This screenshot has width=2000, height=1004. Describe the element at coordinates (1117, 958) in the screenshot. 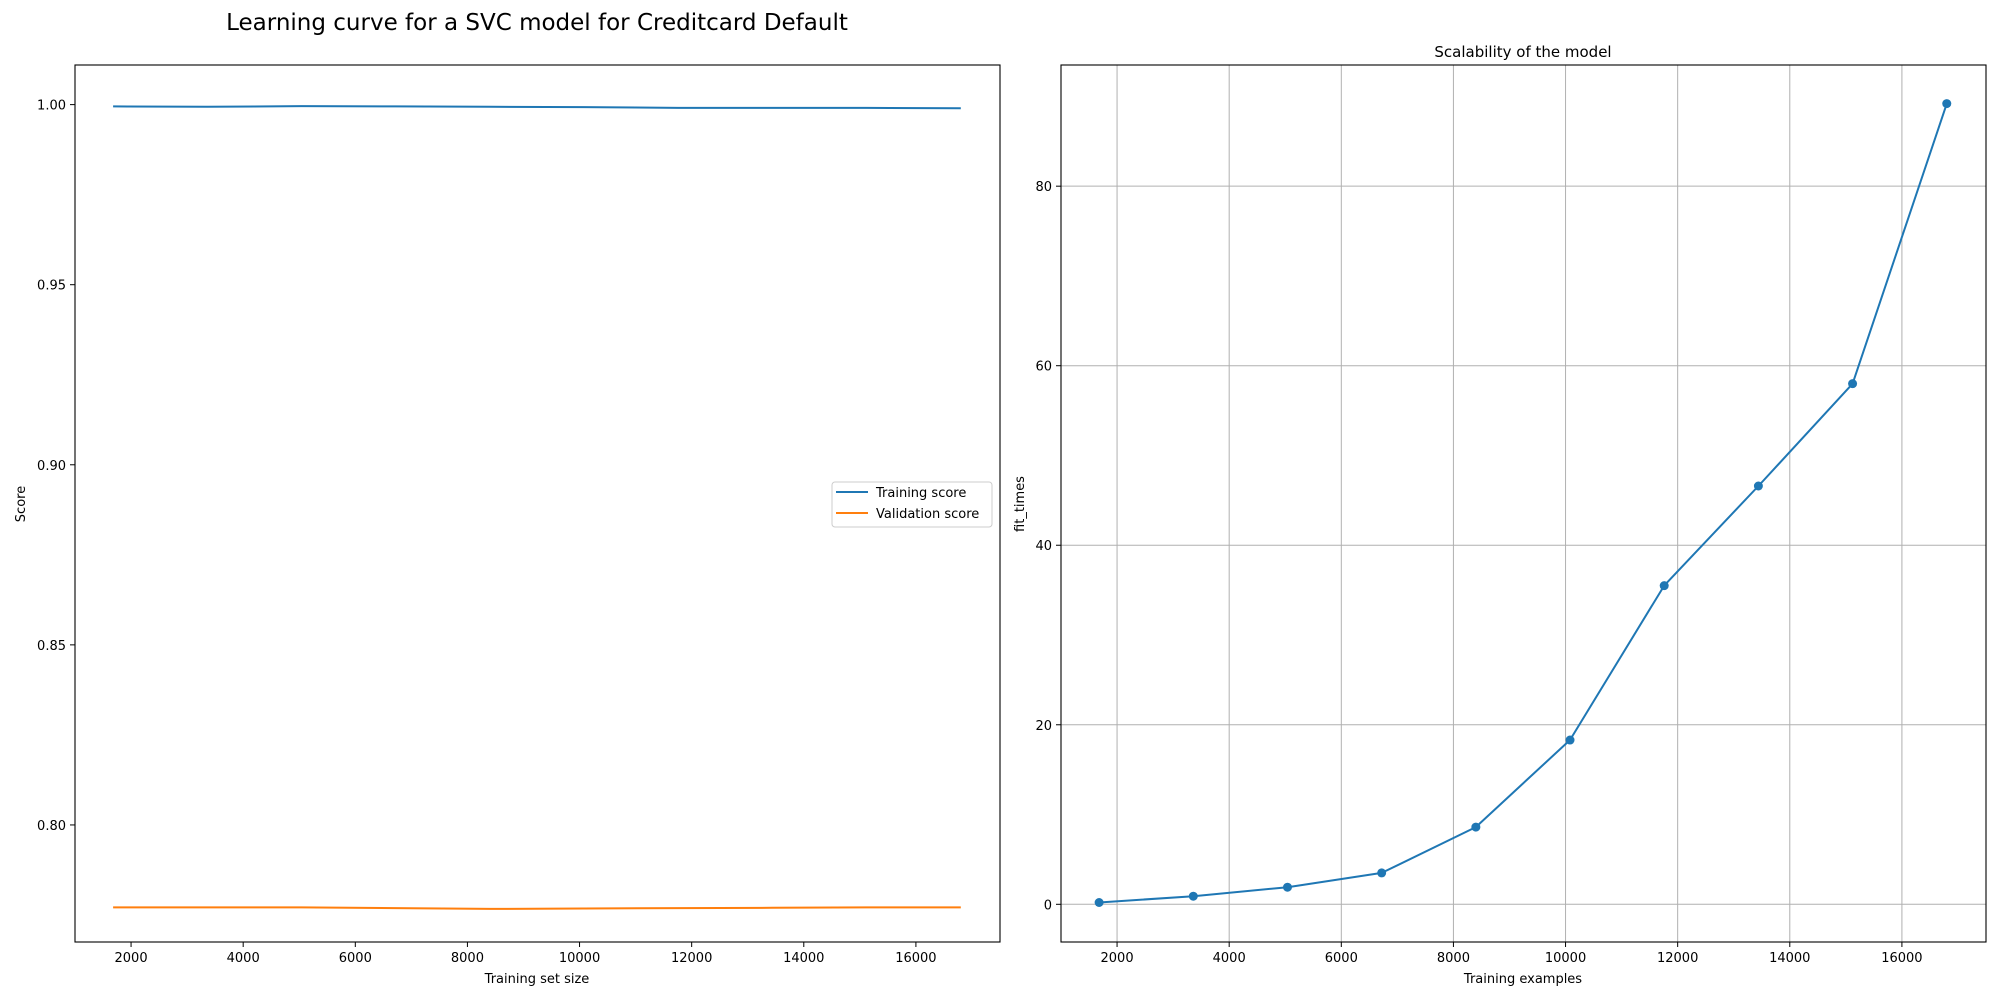

I see `chart1-xtick-label-0: 2000` at that location.